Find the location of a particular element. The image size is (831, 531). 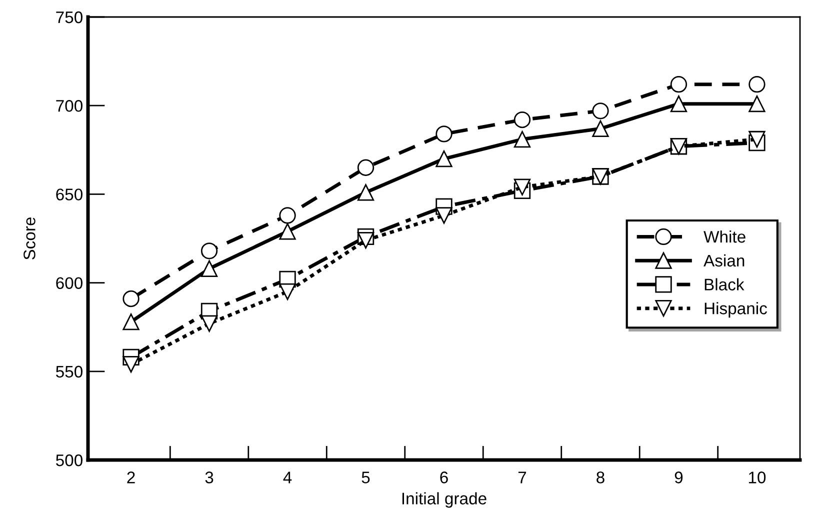

x-tick-label: 4 is located at coordinates (287, 478).